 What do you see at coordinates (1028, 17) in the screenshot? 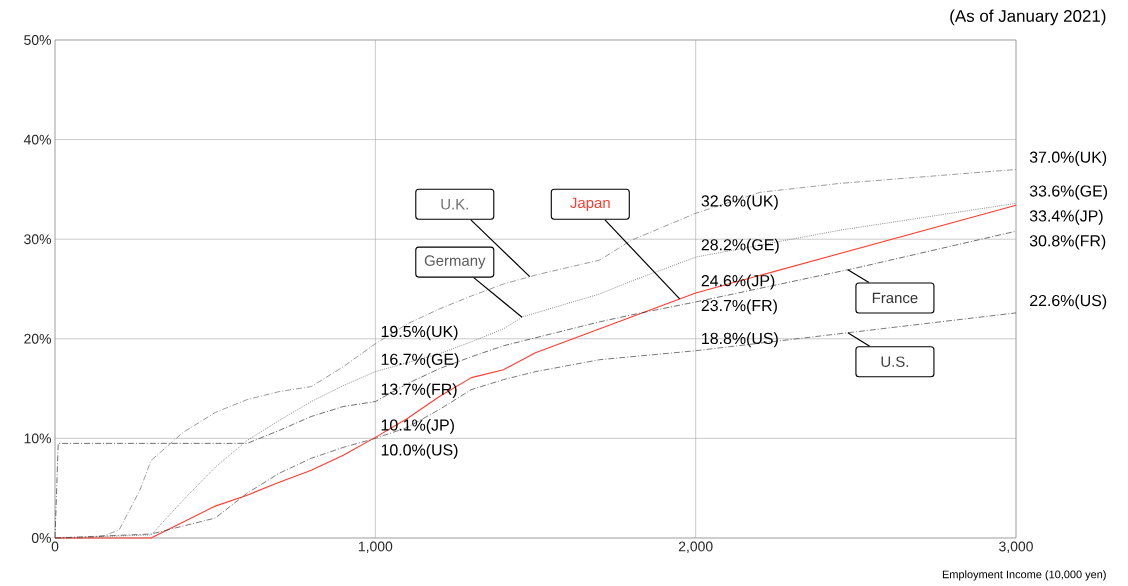
I see `text: (As of January 2021)` at bounding box center [1028, 17].